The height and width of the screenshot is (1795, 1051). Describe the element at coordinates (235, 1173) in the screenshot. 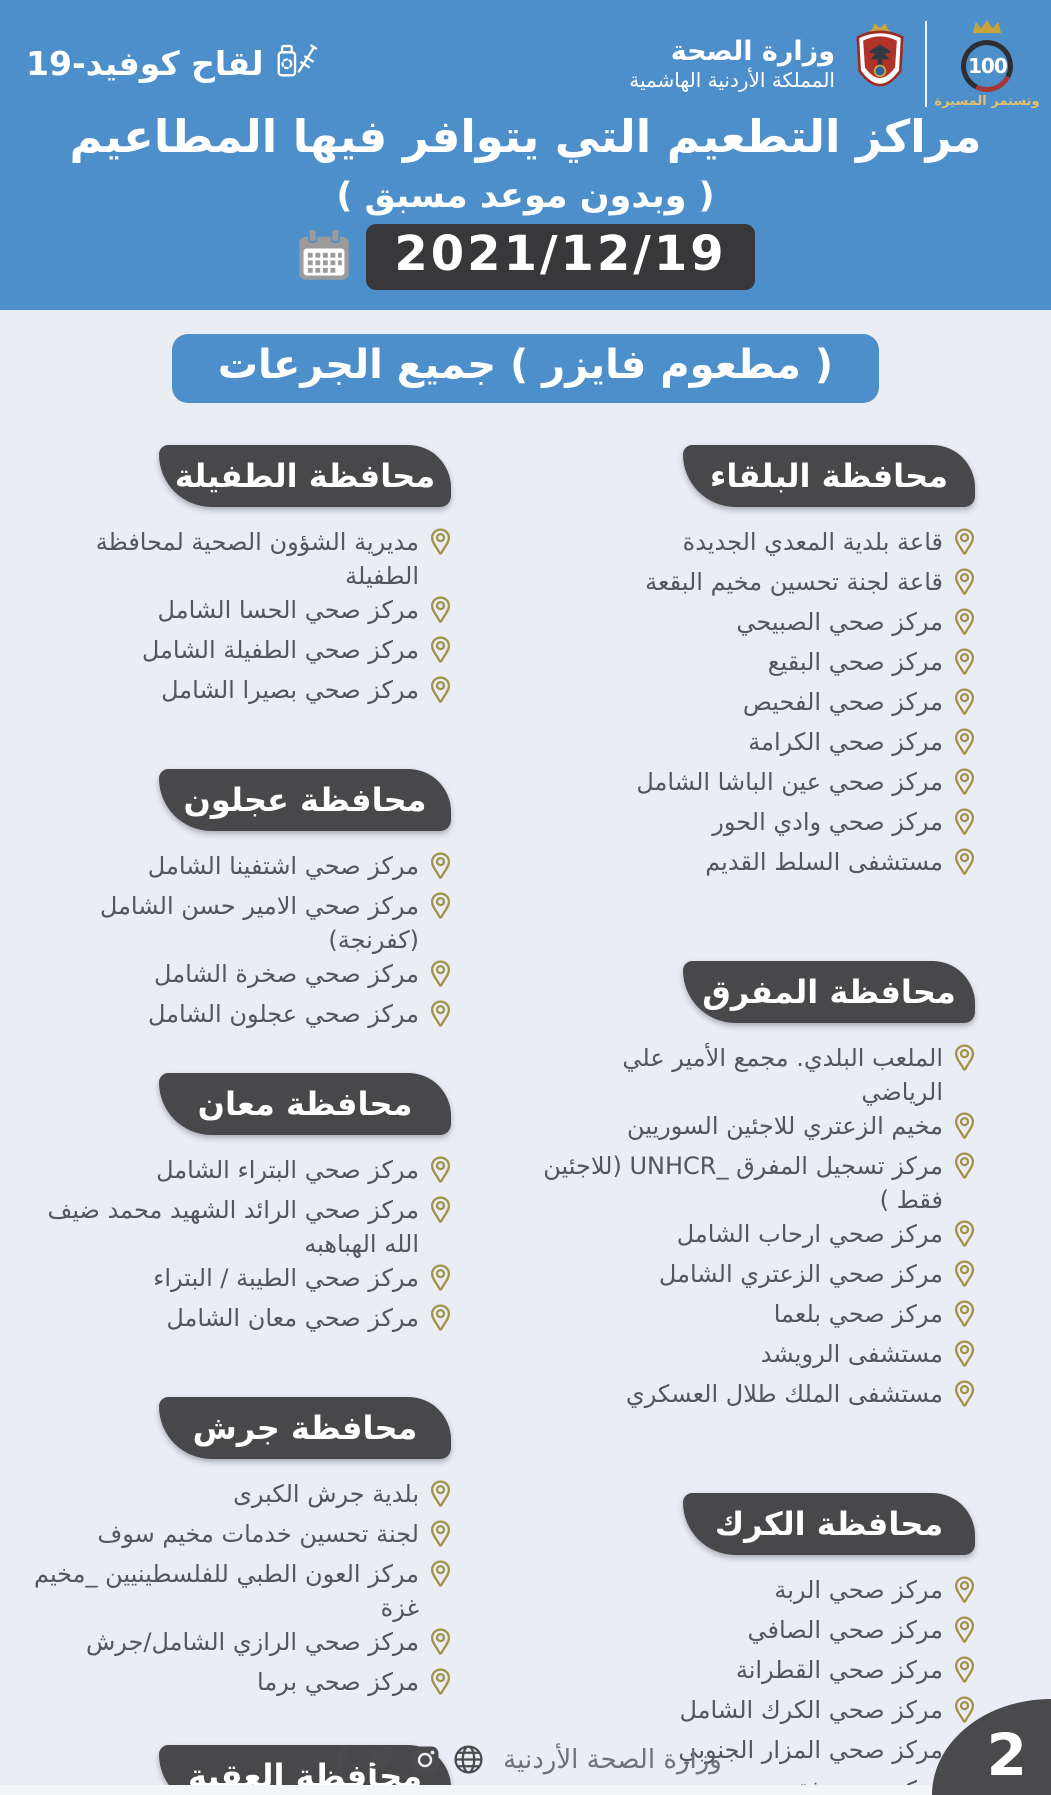

I see `center-list-item: مركز صحي البتراء الشامل` at that location.